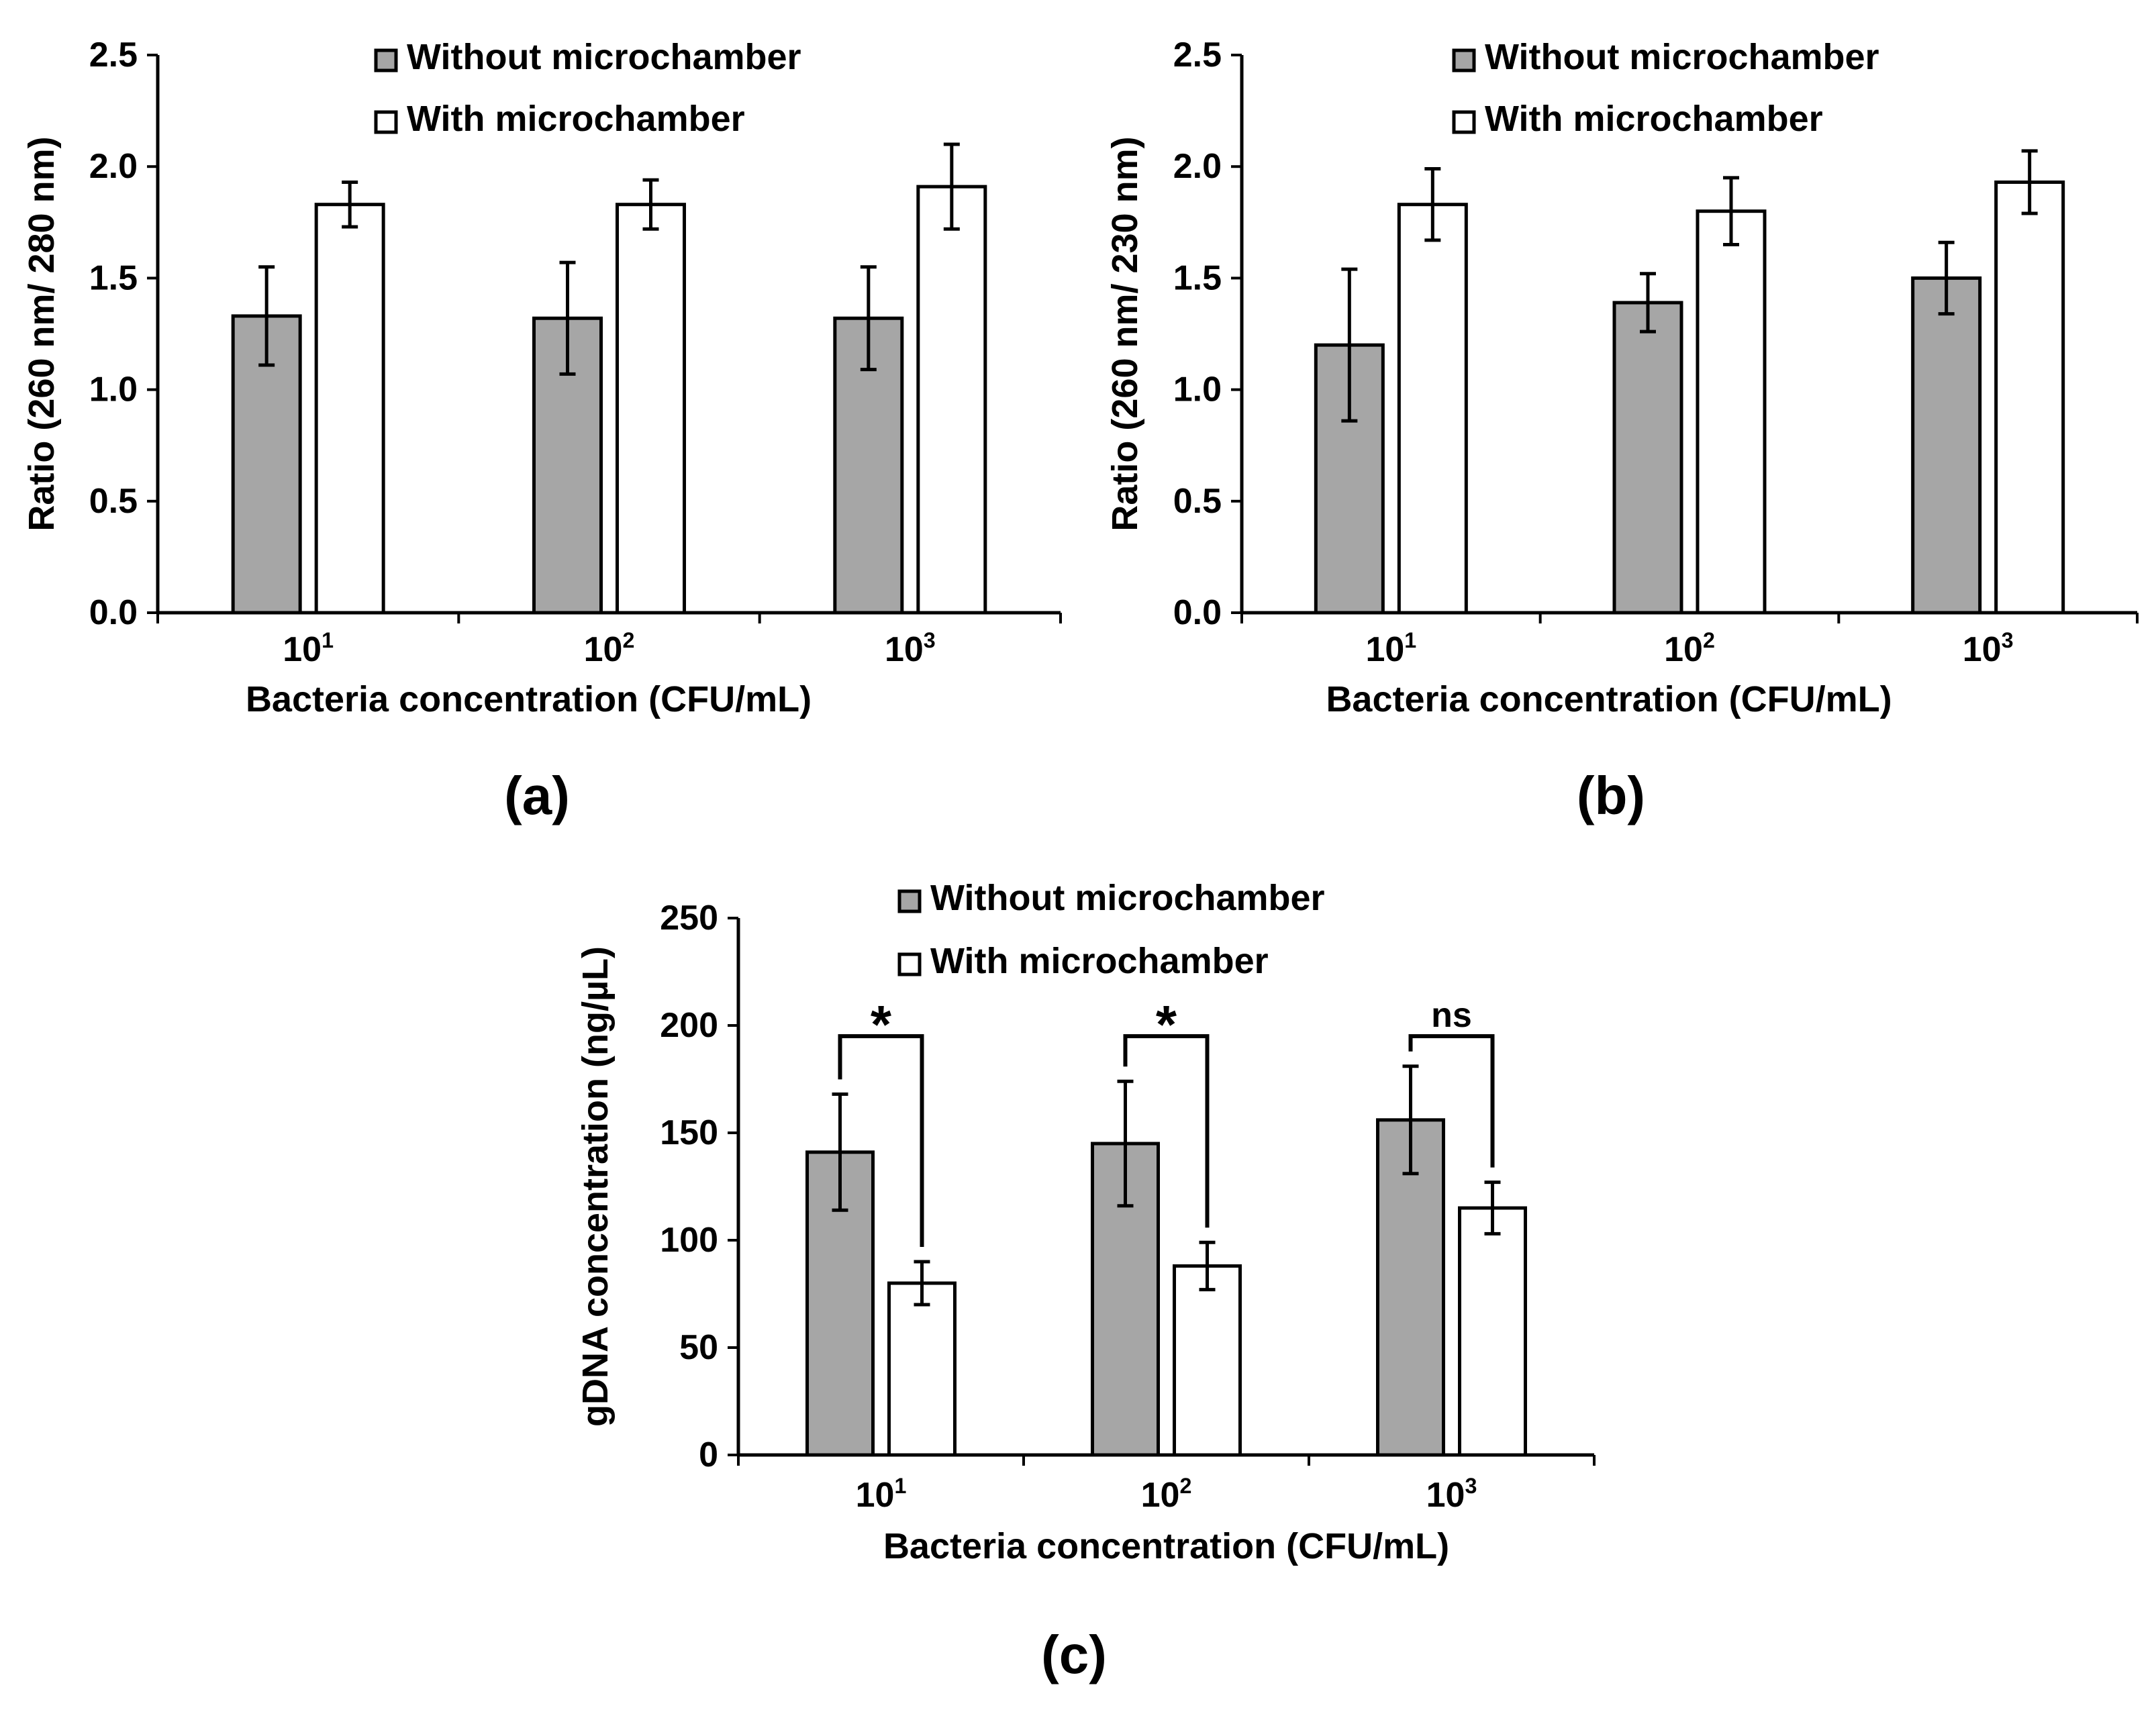  What do you see at coordinates (689, 1025) in the screenshot?
I see `y-tick-label: 200` at bounding box center [689, 1025].